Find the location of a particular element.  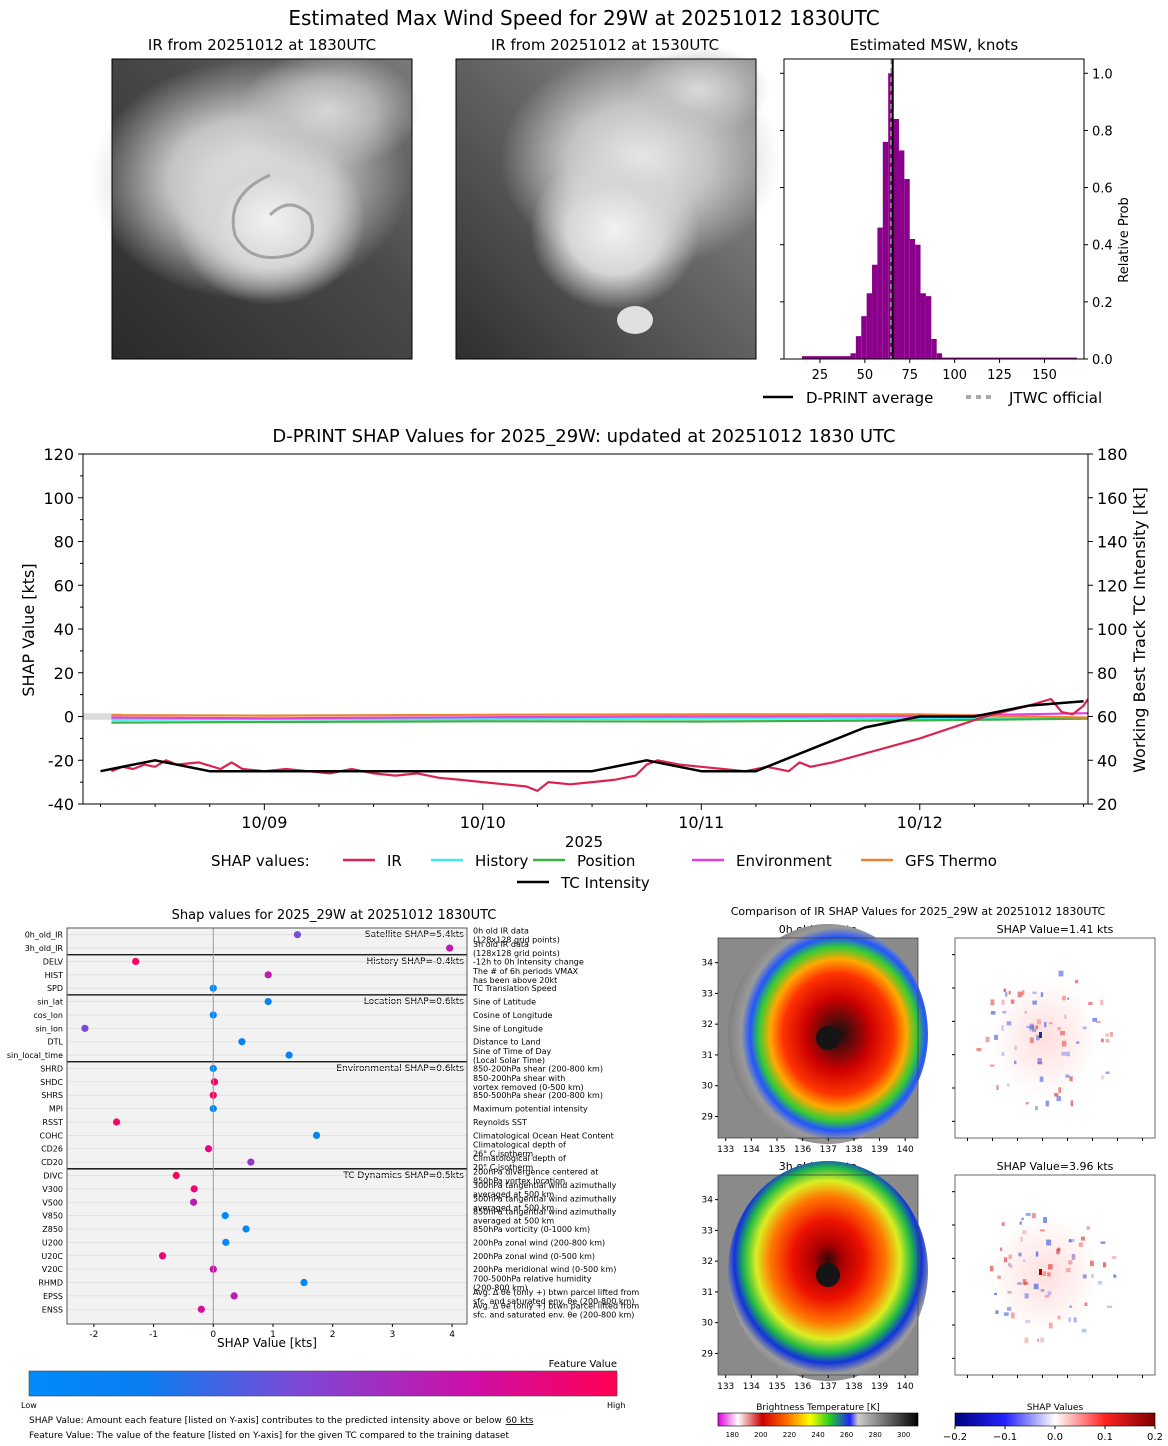

ir-eye is located at coordinates (828, 1275).